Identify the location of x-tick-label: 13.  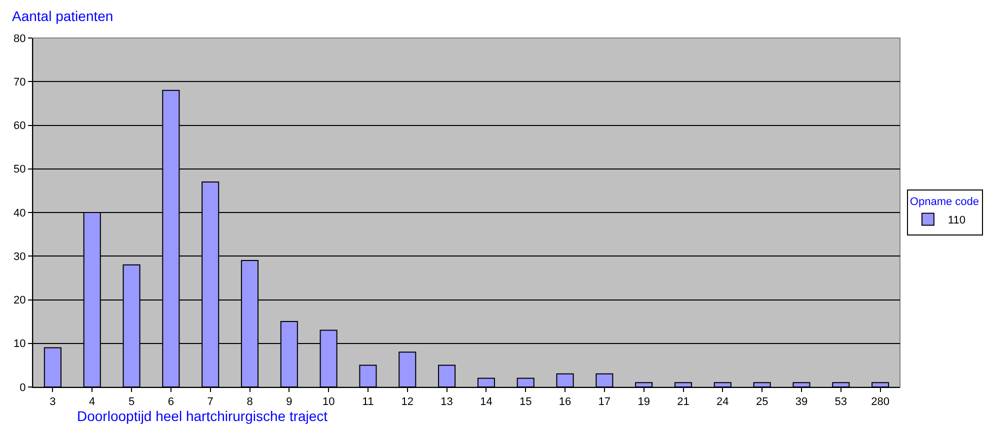
(446, 402).